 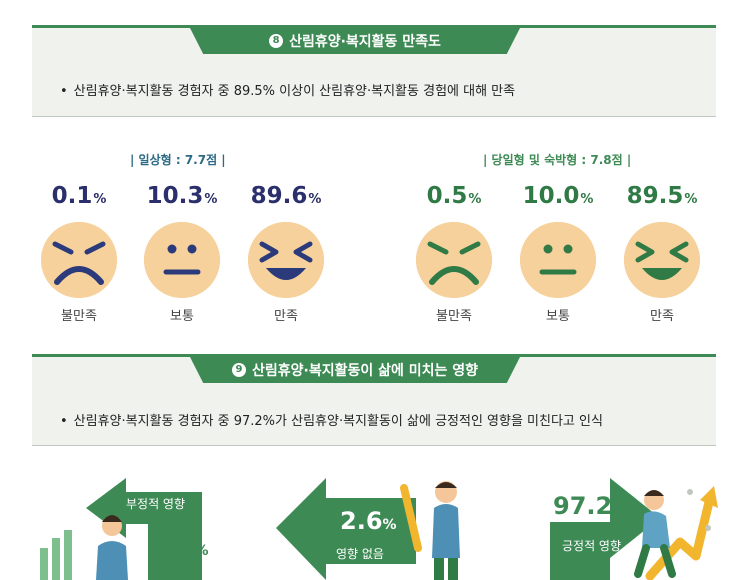 What do you see at coordinates (276, 41) in the screenshot?
I see `section8-number-badge: 8` at bounding box center [276, 41].